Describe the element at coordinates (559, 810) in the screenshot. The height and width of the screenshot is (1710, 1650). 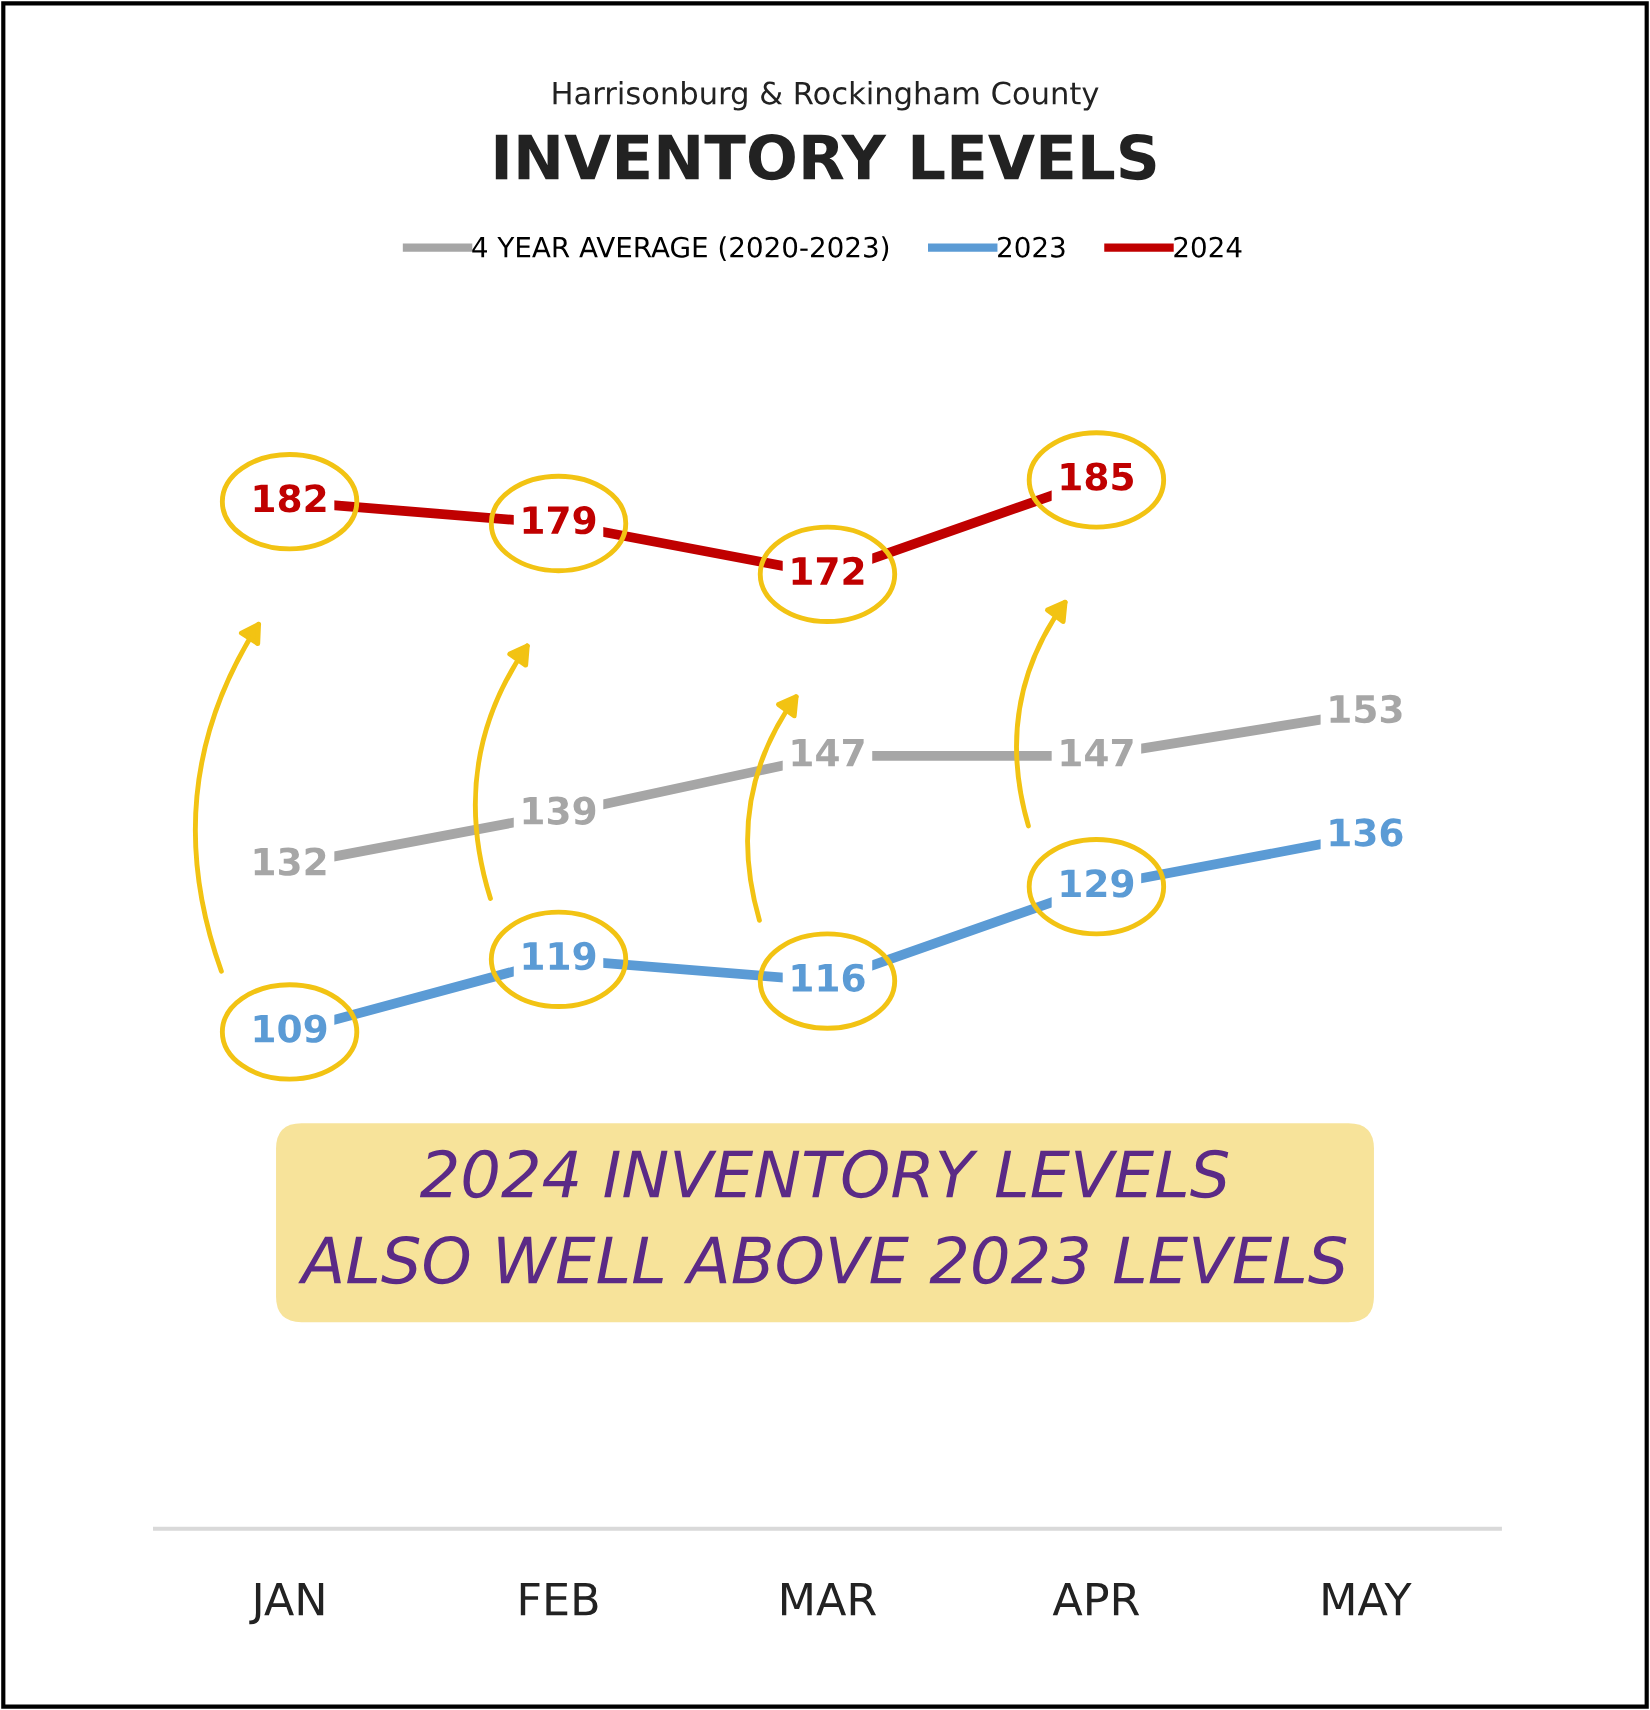
I see `data-label: 139` at that location.